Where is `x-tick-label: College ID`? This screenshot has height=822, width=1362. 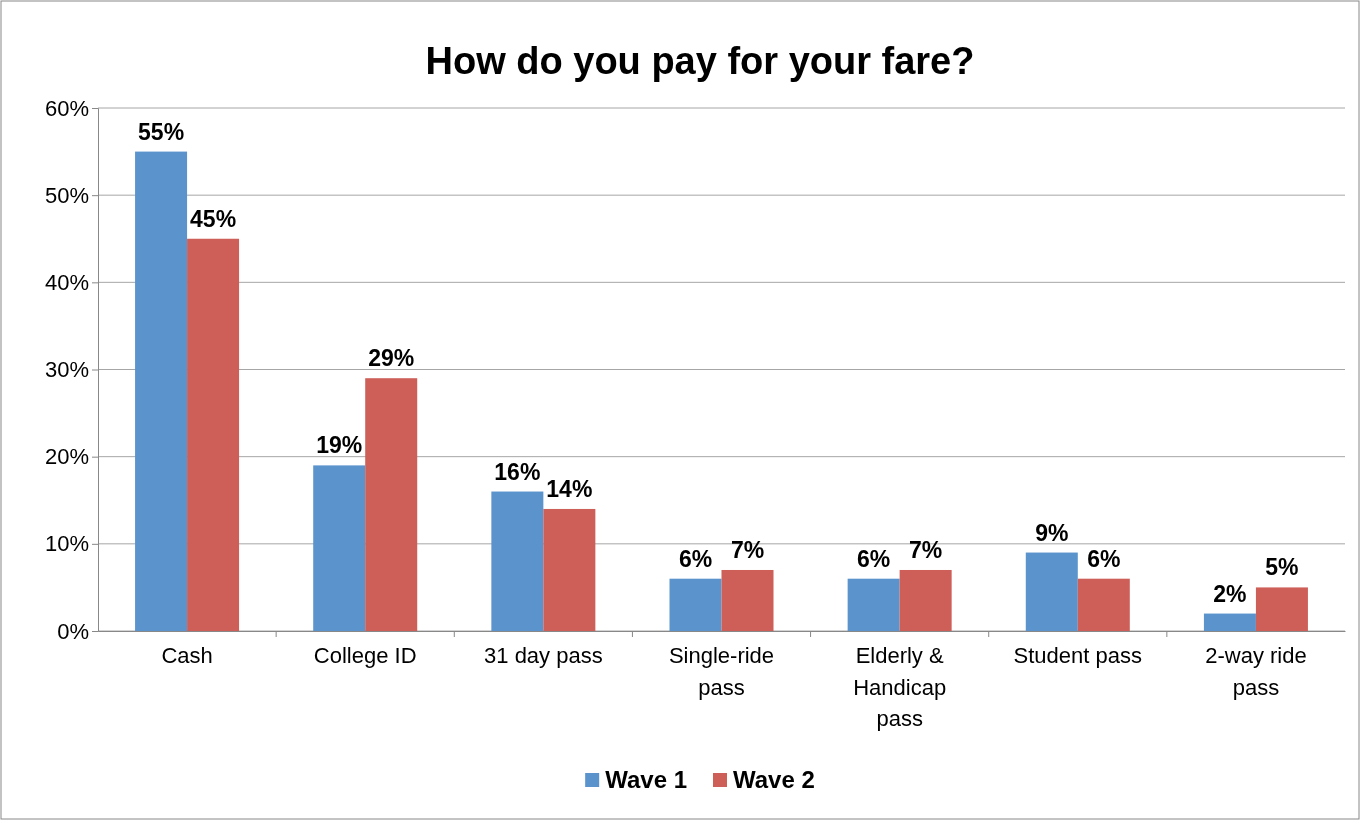 x-tick-label: College ID is located at coordinates (365, 655).